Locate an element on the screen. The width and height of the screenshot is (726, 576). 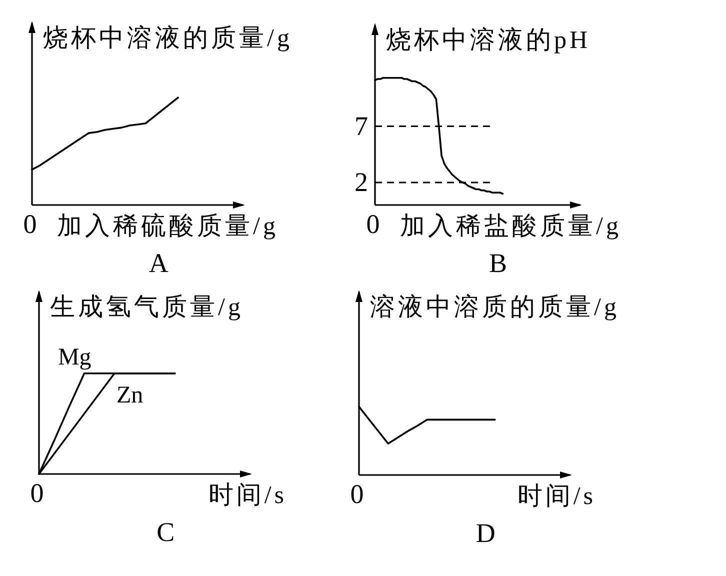
x-axis-title: 加入稀硫酸质量/g is located at coordinates (167, 226).